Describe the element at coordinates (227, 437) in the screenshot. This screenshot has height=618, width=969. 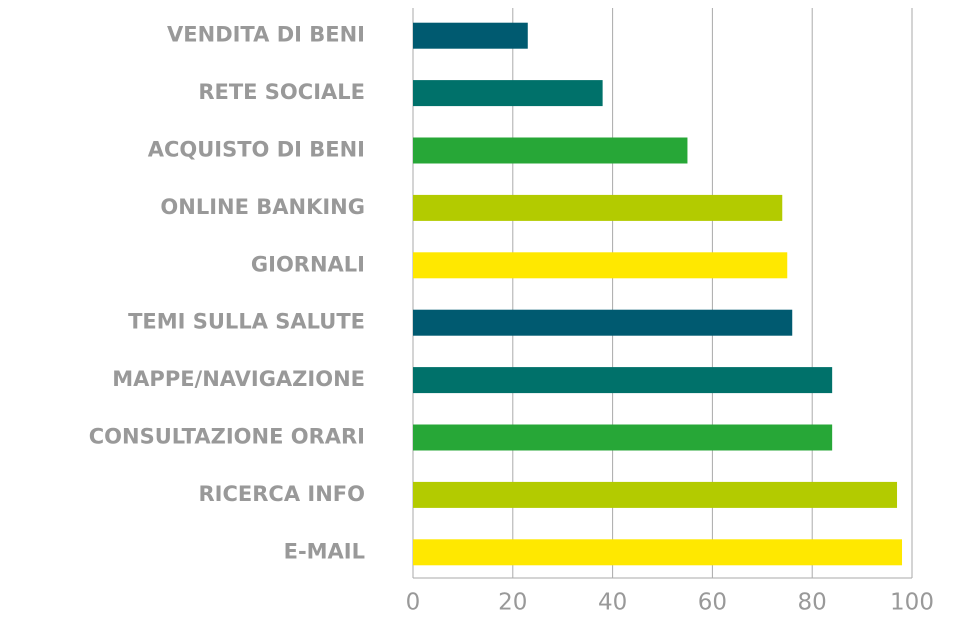
I see `y-tick-label: CONSULTAZIONE ORARI` at that location.